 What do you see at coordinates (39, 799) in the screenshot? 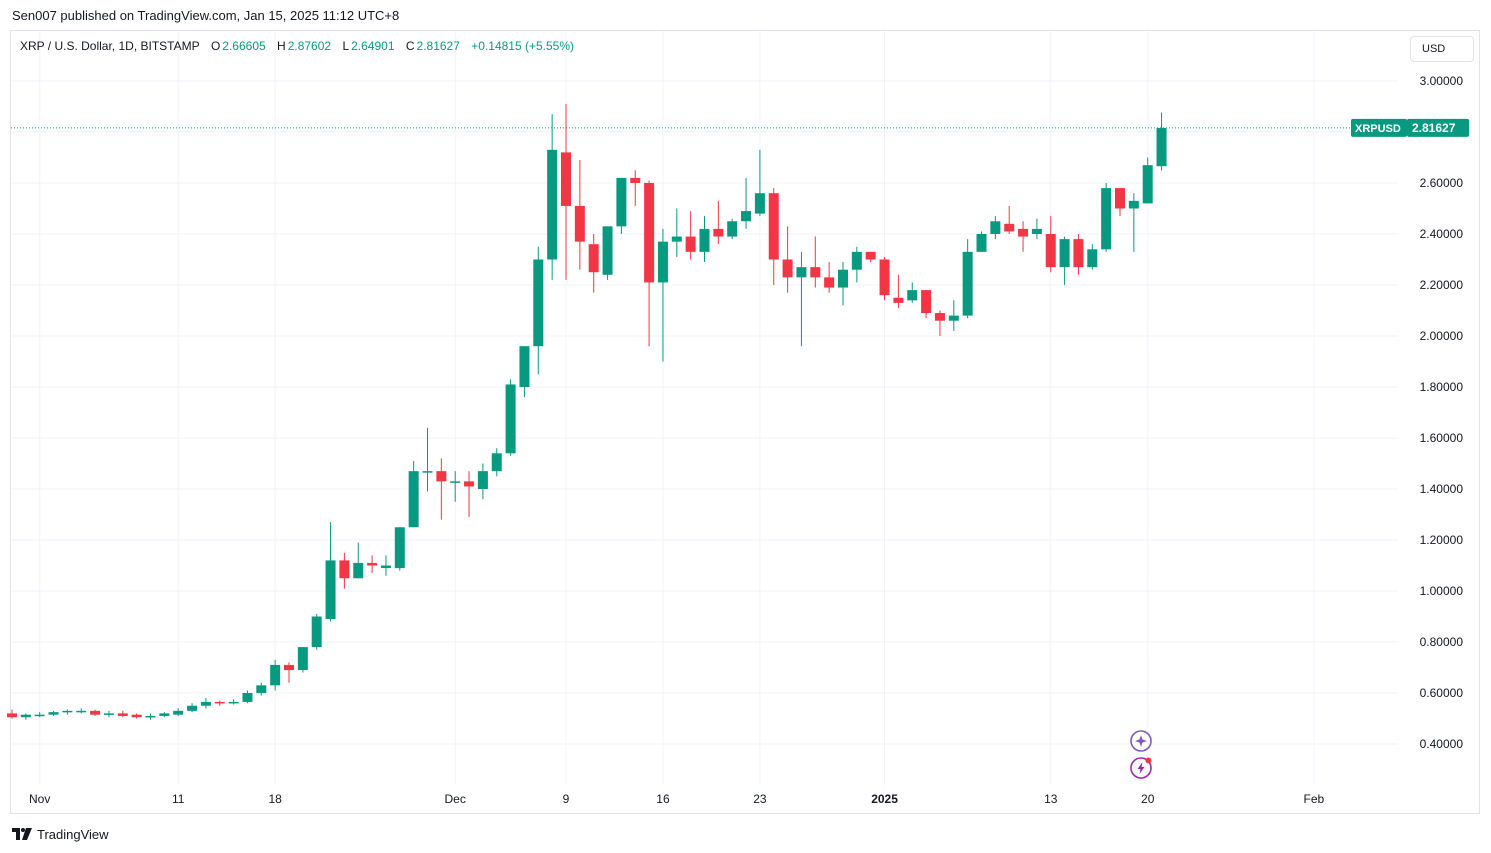
I see `time-axis-label: Nov` at bounding box center [39, 799].